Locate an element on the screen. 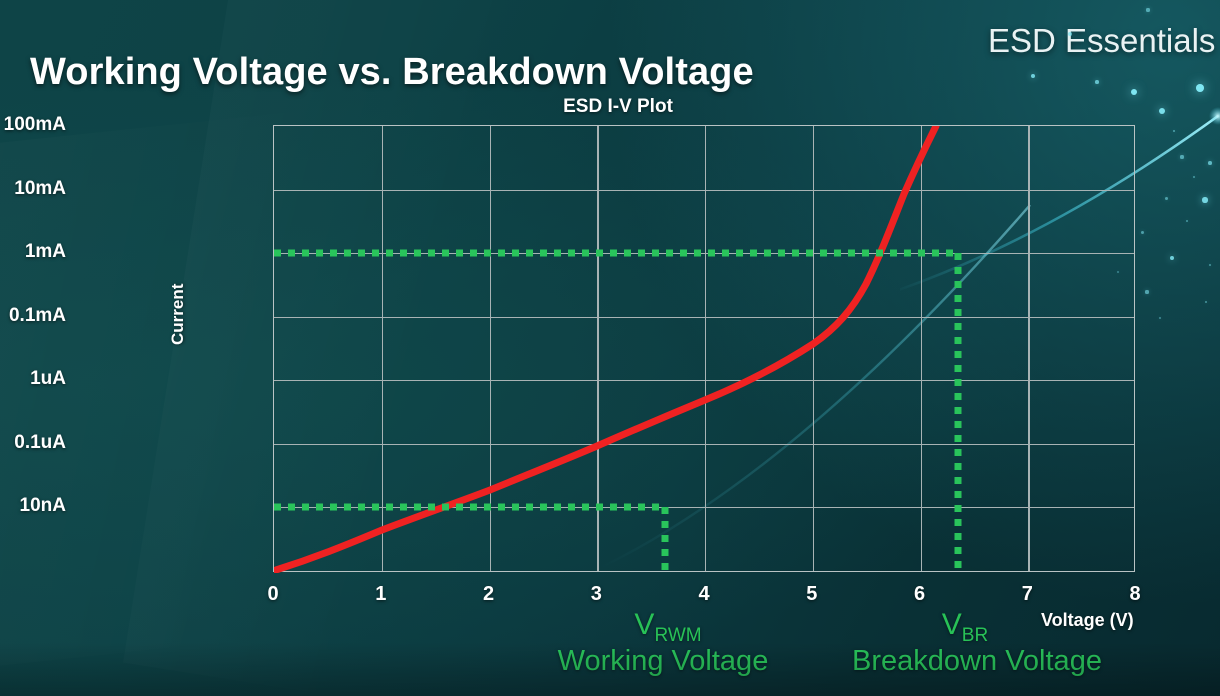  vrwm-symbol-subscript: RWM is located at coordinates (678, 635).